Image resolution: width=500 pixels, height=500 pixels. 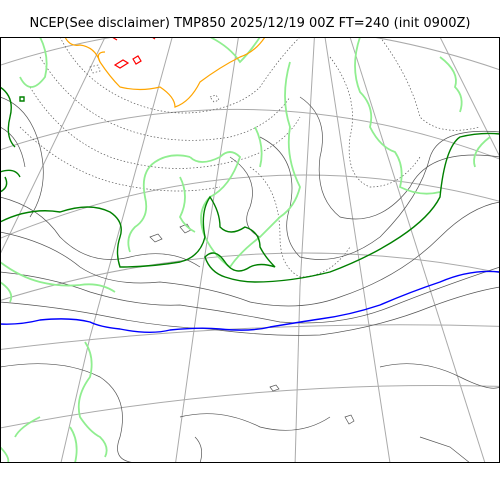 What do you see at coordinates (133, 53) in the screenshot?
I see `red-contours` at bounding box center [133, 53].